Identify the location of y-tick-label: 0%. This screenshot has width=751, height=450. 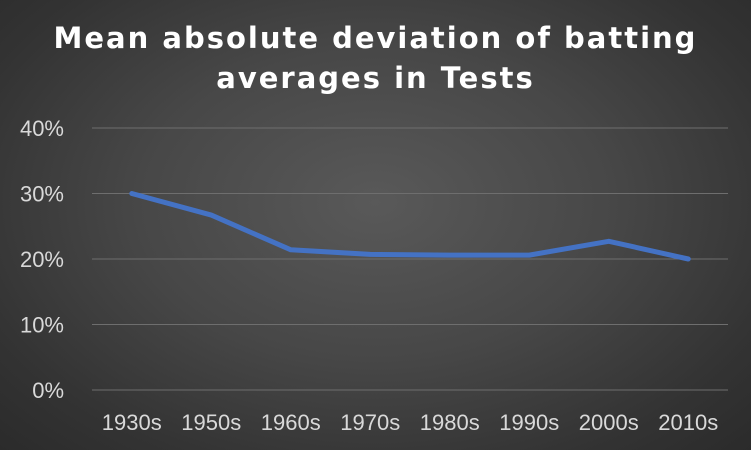
(48, 390).